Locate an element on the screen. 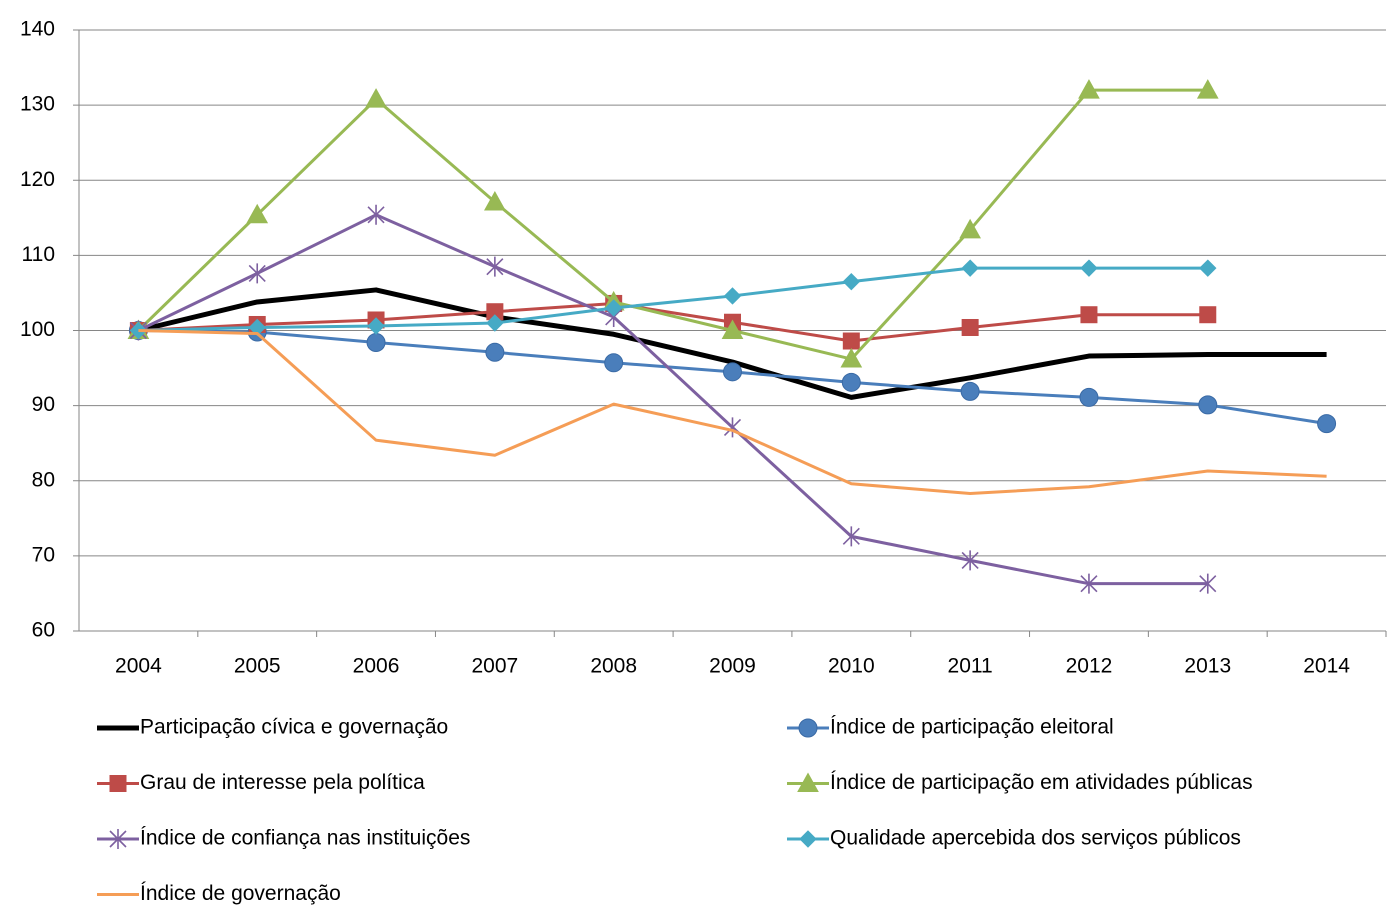  x-tick-label: 2011 is located at coordinates (970, 666).